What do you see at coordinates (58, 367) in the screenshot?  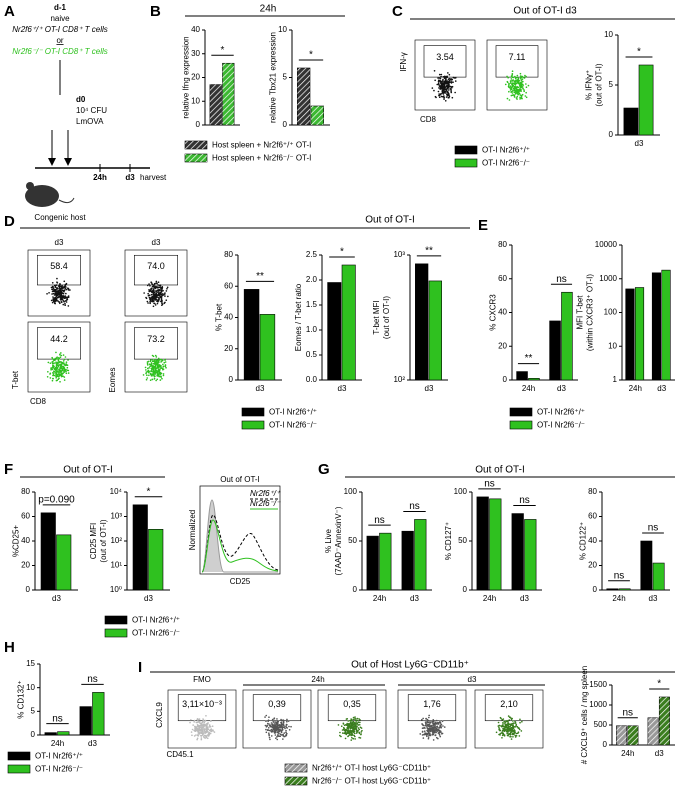 I see `flow-events` at bounding box center [58, 367].